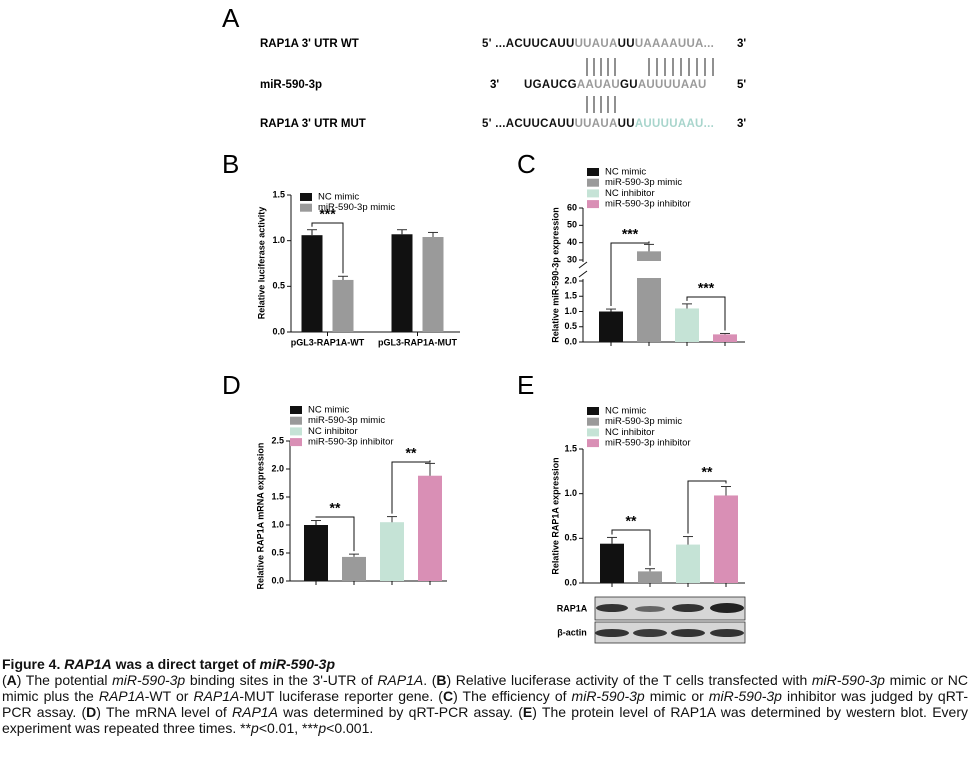  I want to click on caption-text: E, so click(527, 712).